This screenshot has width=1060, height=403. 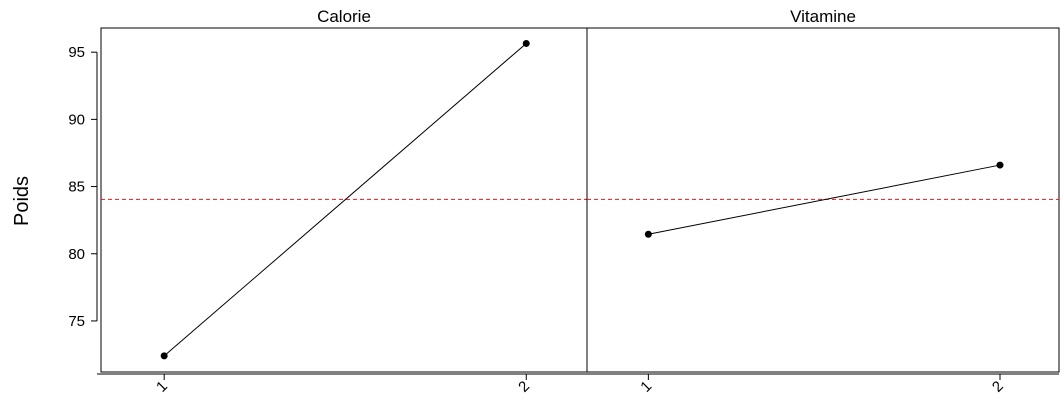 What do you see at coordinates (76, 254) in the screenshot?
I see `y-tick-label: 80` at bounding box center [76, 254].